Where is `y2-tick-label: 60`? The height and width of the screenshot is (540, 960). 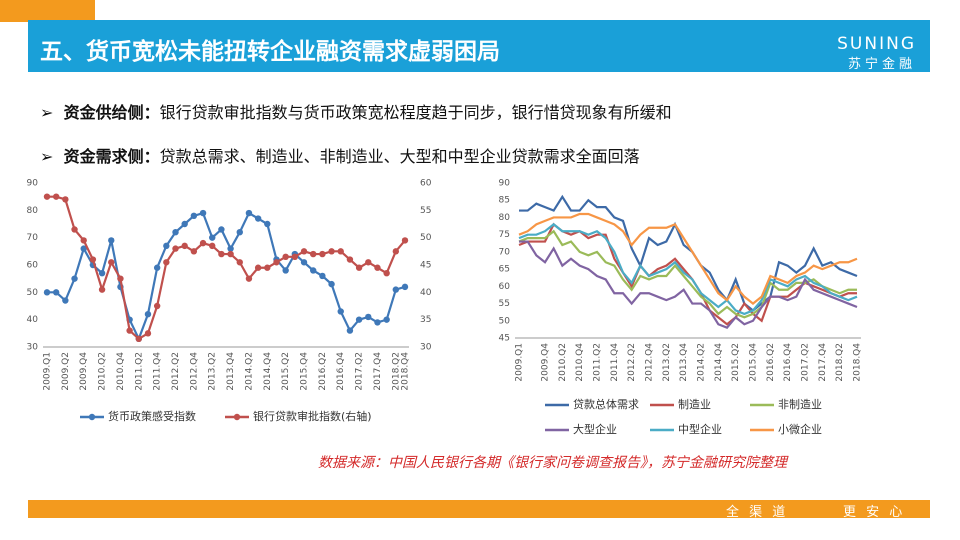 y2-tick-label: 60 is located at coordinates (426, 184).